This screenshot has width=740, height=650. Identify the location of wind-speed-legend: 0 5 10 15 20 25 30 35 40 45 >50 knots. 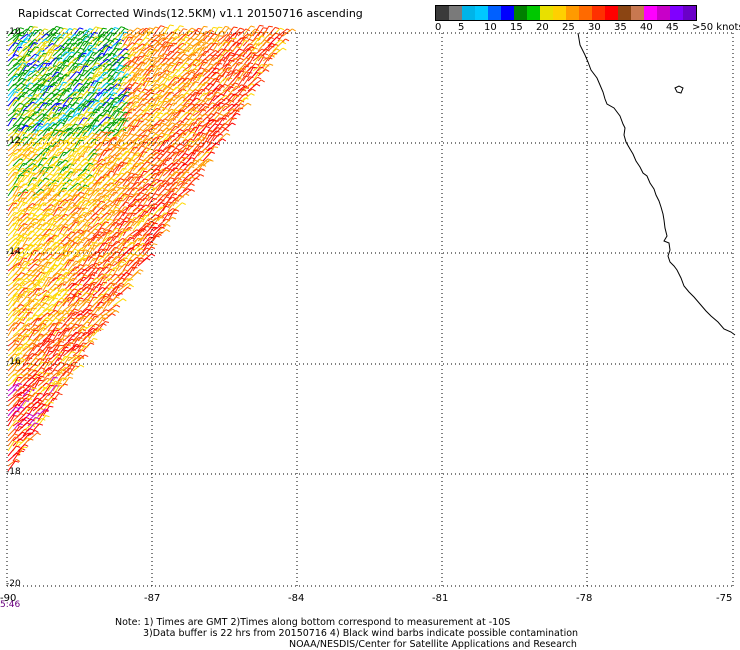
(587, 20).